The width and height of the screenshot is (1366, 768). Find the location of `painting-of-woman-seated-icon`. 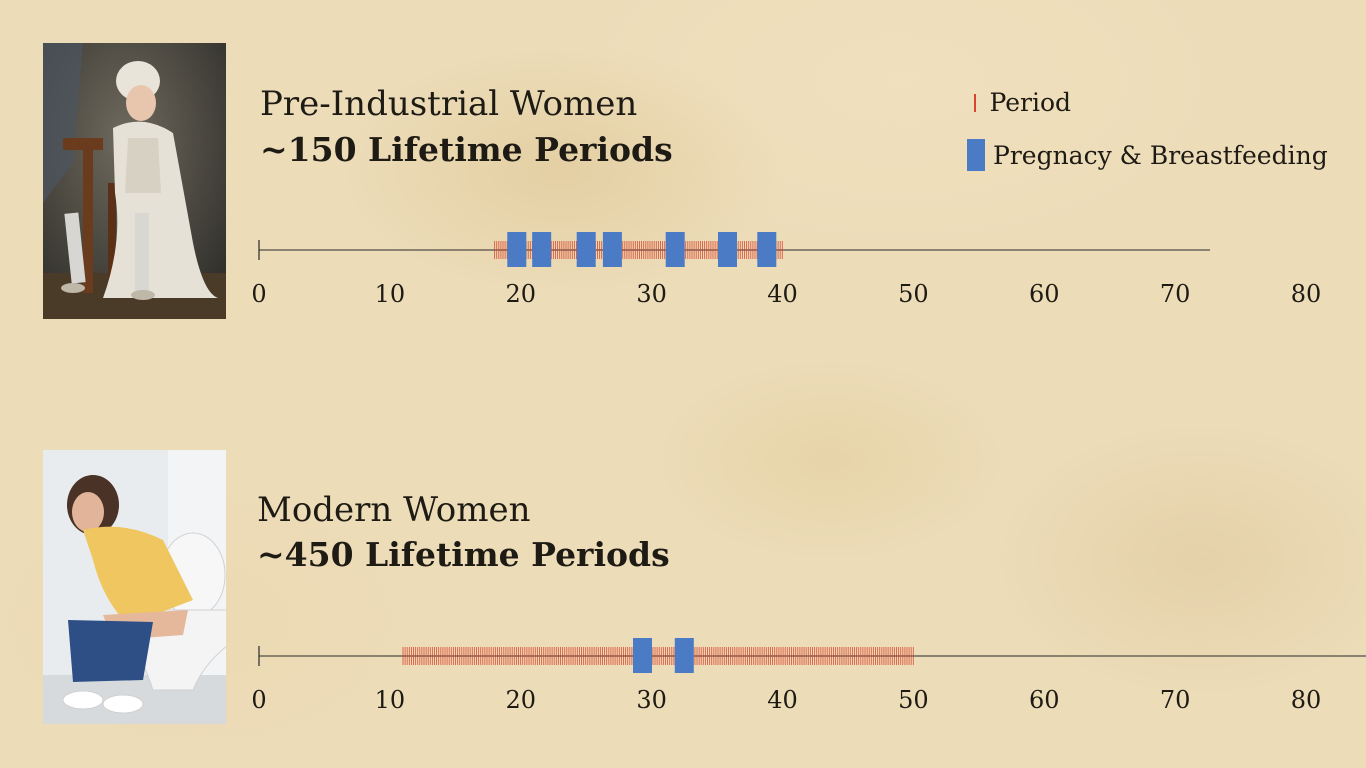

painting-of-woman-seated-icon is located at coordinates (134, 181).